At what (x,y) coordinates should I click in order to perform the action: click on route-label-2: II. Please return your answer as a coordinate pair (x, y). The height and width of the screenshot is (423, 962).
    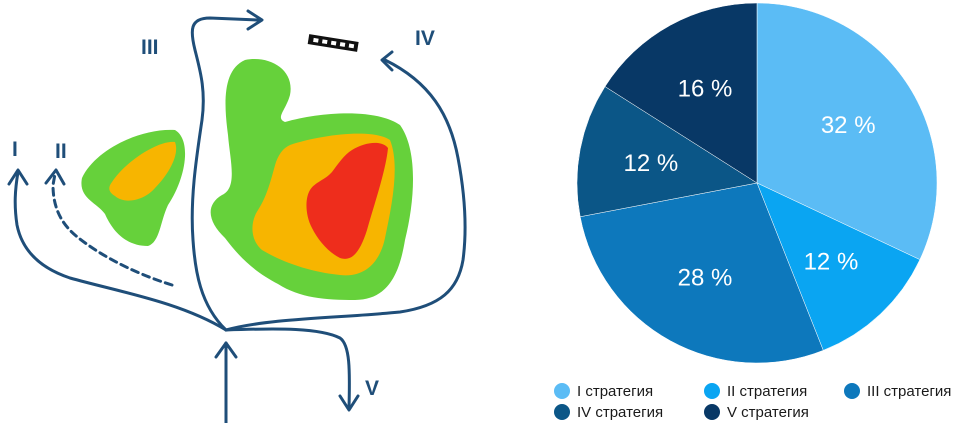
    Looking at the image, I should click on (61, 151).